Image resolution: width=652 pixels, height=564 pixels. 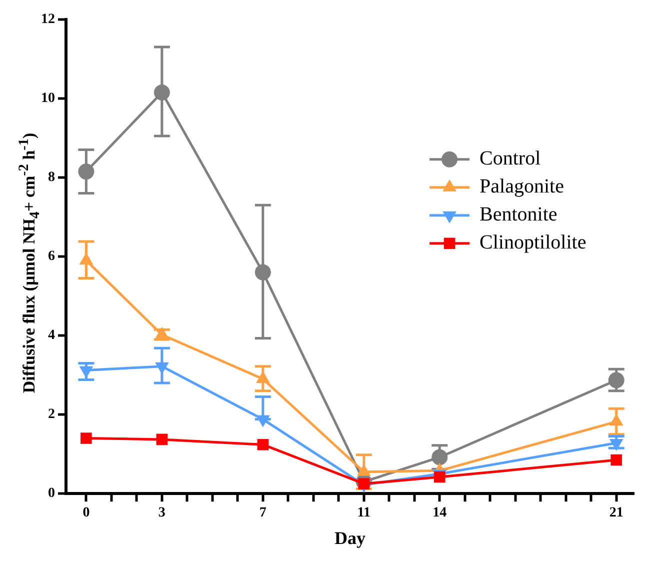 I want to click on y-tick-label: 2, so click(x=51, y=414).